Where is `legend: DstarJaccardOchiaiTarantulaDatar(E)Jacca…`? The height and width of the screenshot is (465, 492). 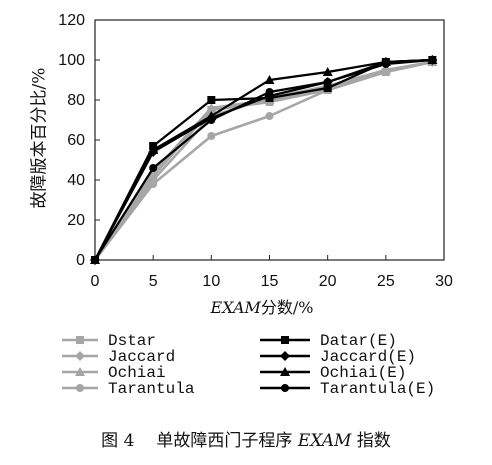 legend: DstarJaccardOchiaiTarantulaDatar(E)Jacca… is located at coordinates (248, 365).